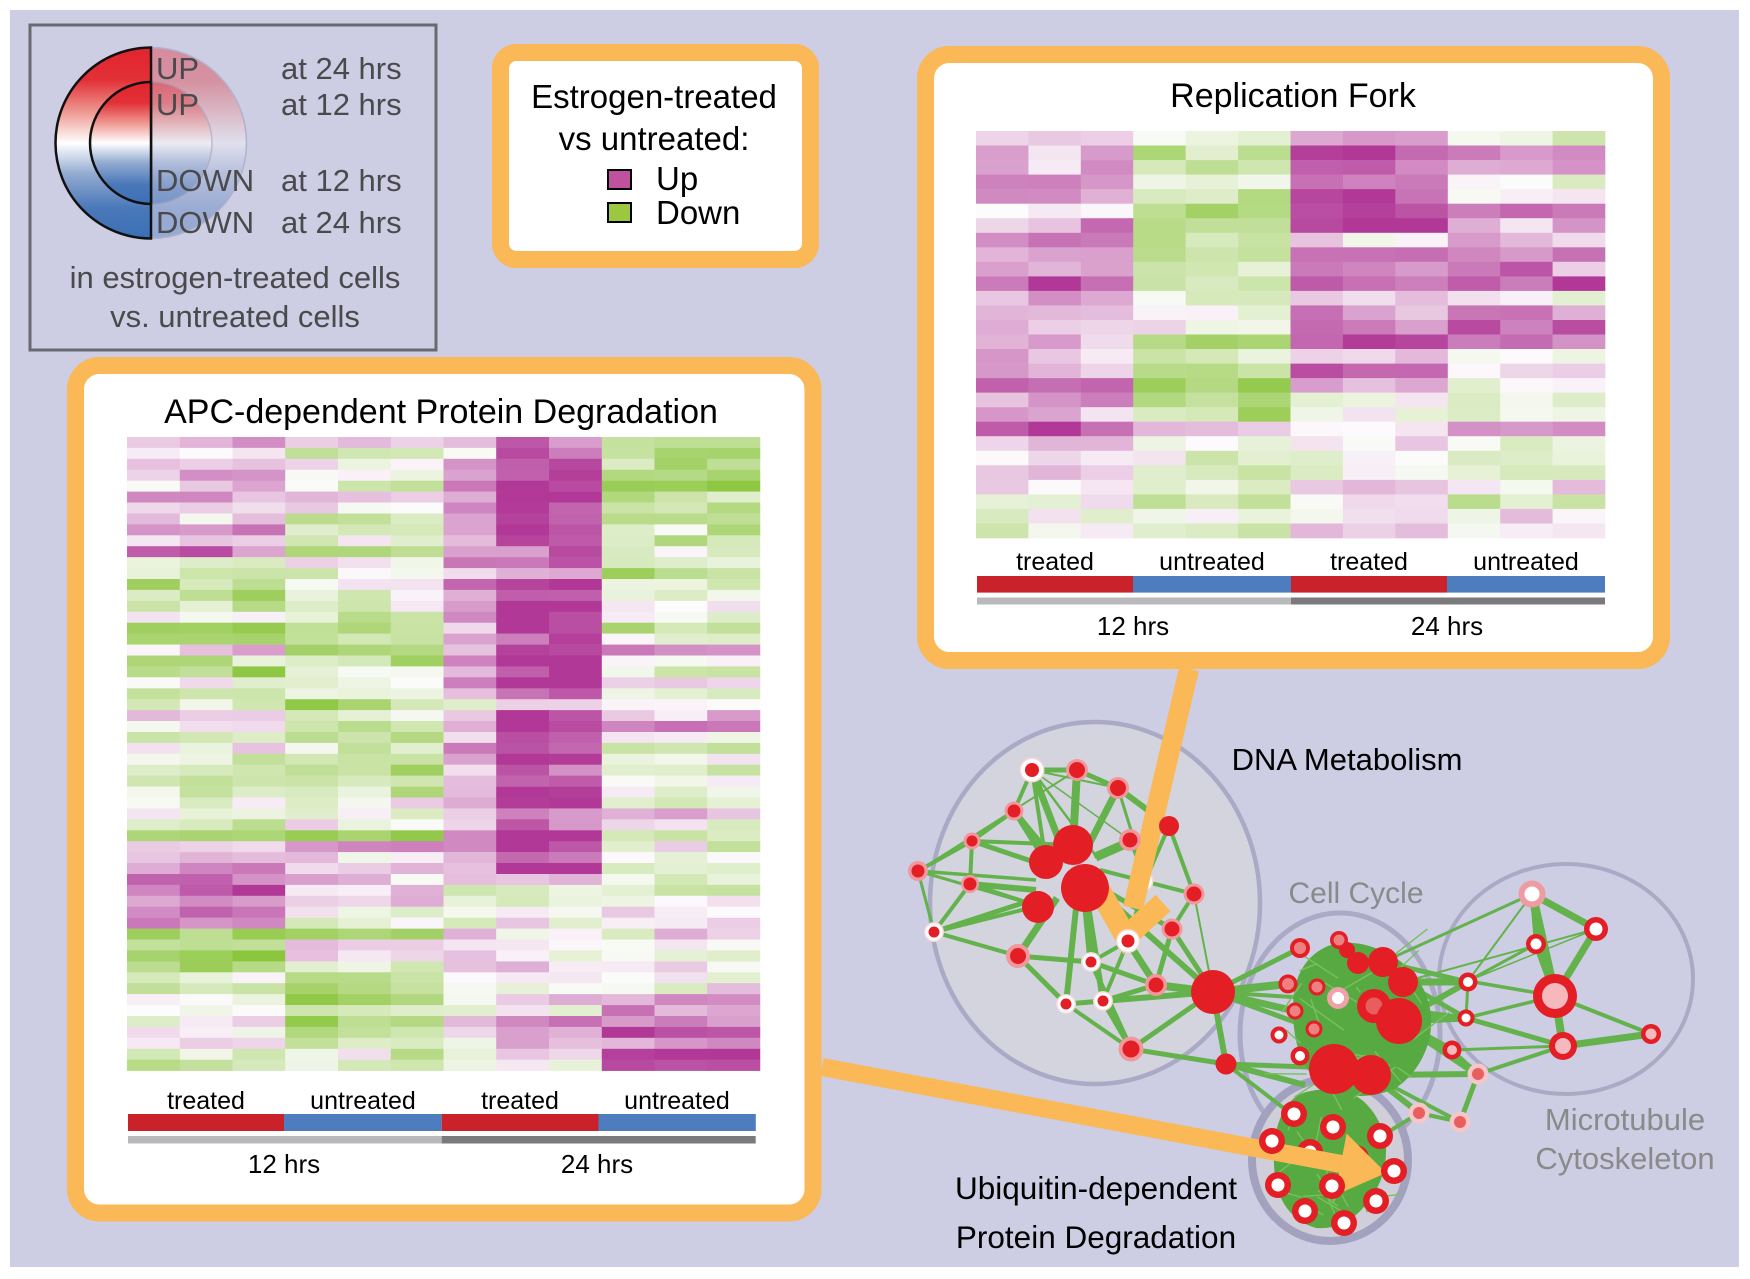 This screenshot has width=1750, height=1279. I want to click on svg-text:APC-dependent Protein Degradat: APC-dependent Protein Degradation, so click(441, 412).